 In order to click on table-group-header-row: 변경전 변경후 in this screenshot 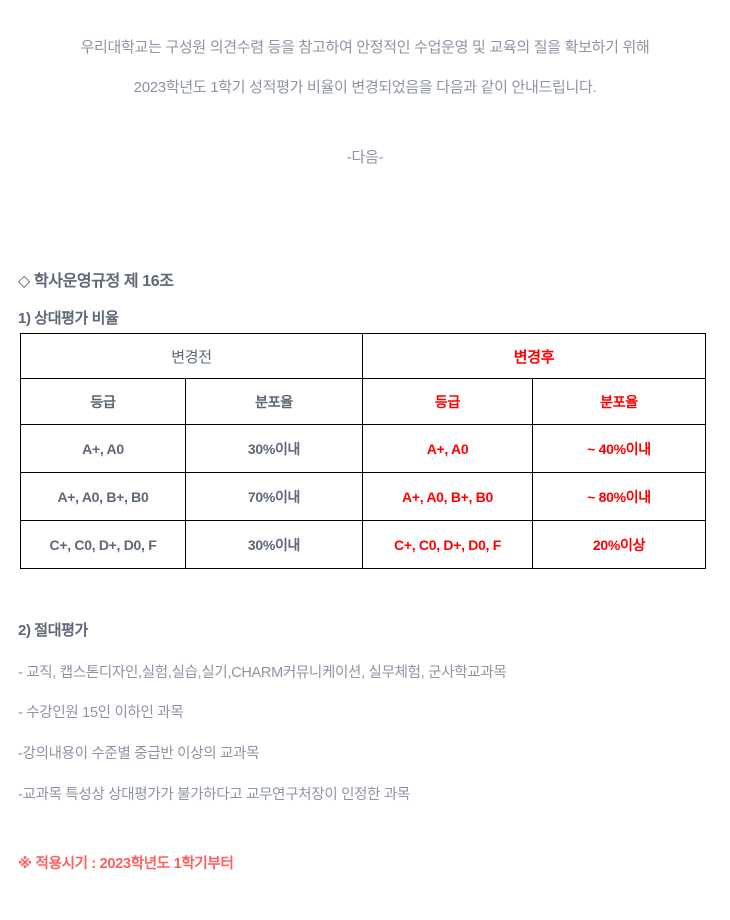, I will do `click(363, 356)`.